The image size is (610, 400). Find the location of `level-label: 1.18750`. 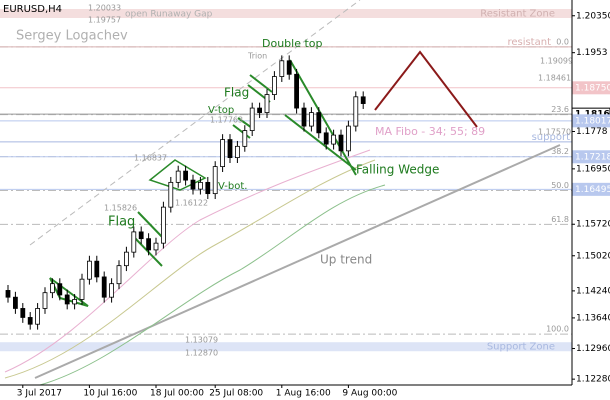

level-label: 1.18750 is located at coordinates (592, 88).